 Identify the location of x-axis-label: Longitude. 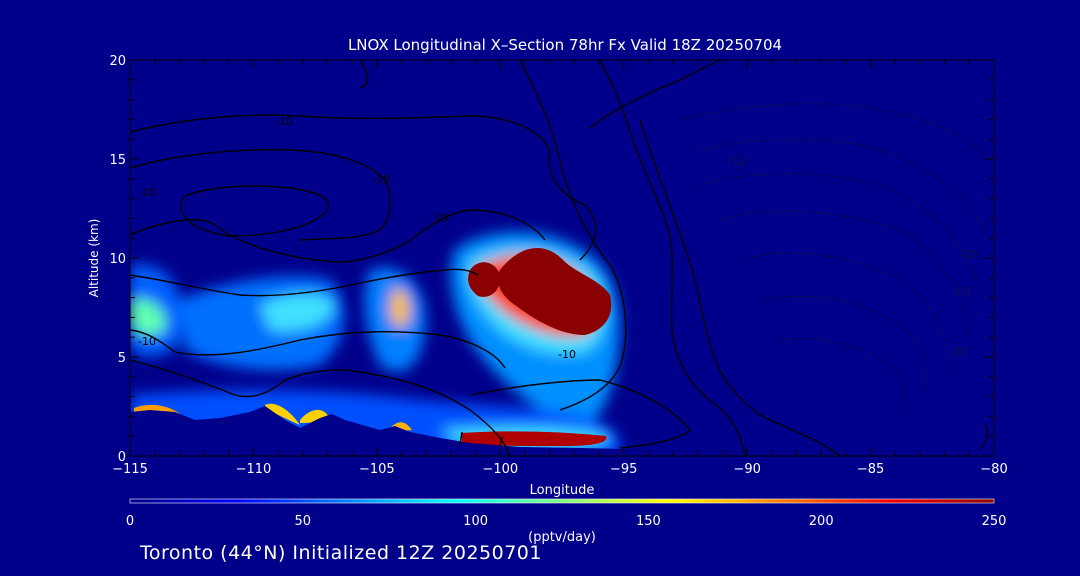
(562, 490).